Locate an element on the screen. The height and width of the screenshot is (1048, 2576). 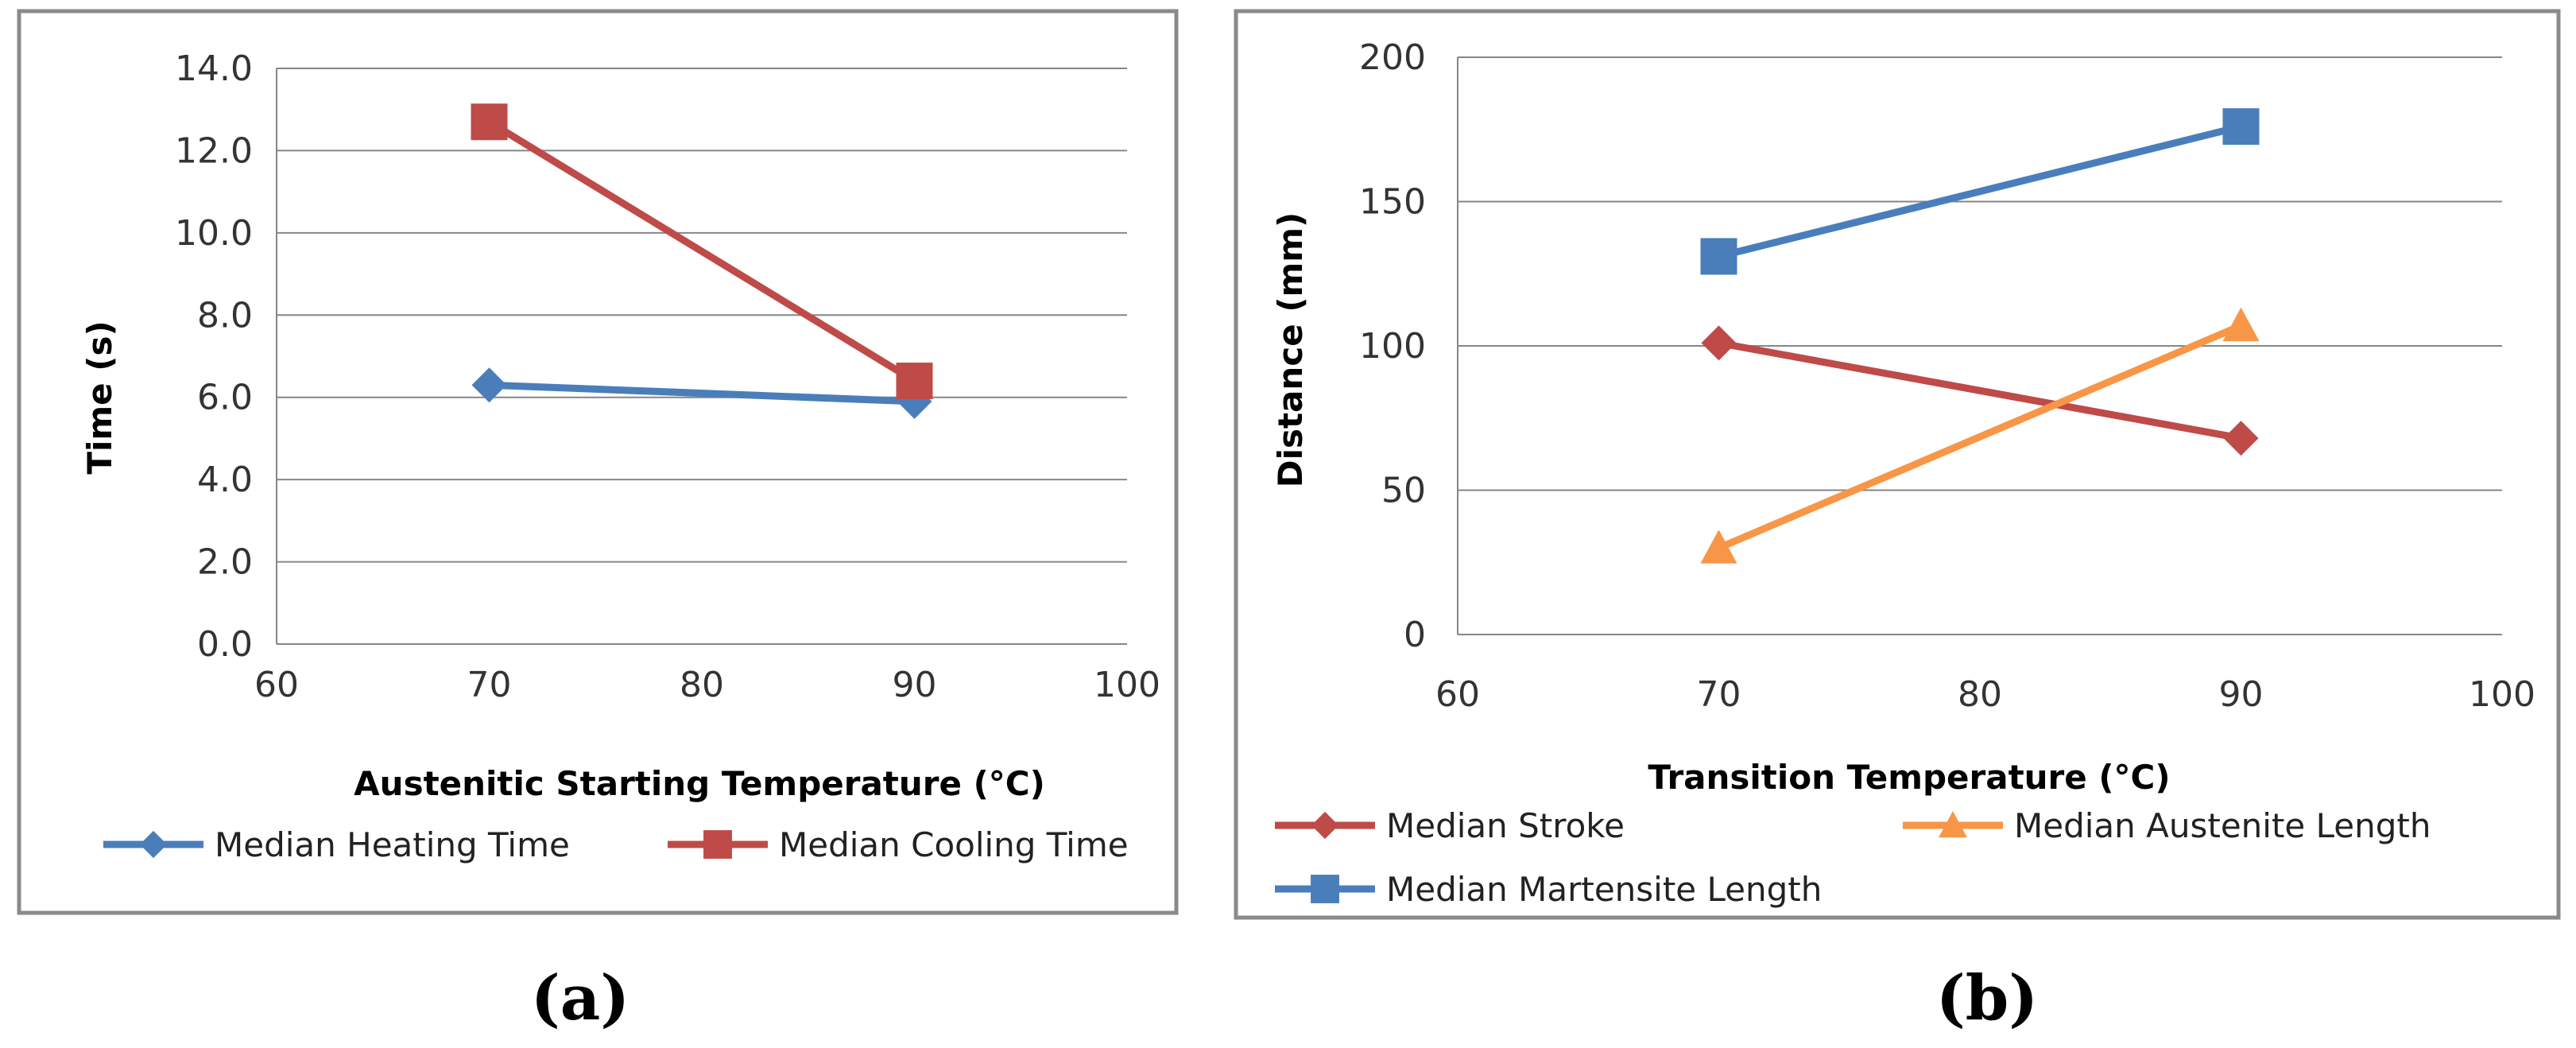
panel-a-x-tick-label: 80 is located at coordinates (702, 685).